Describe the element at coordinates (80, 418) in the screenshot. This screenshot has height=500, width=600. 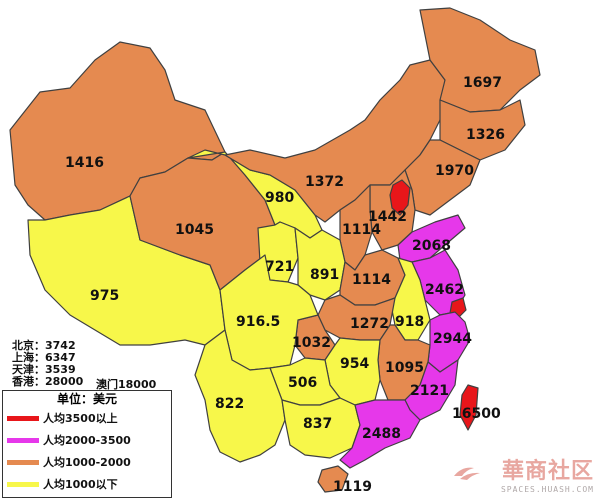
I see `legend-label: 人均3500以上` at that location.